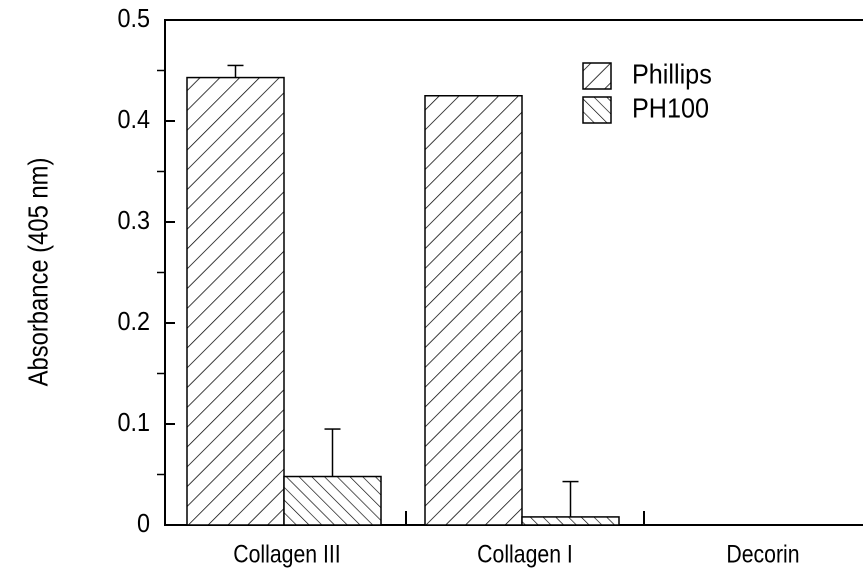 This screenshot has width=863, height=586. Describe the element at coordinates (286, 554) in the screenshot. I see `x-tick-label: Collagen III` at that location.